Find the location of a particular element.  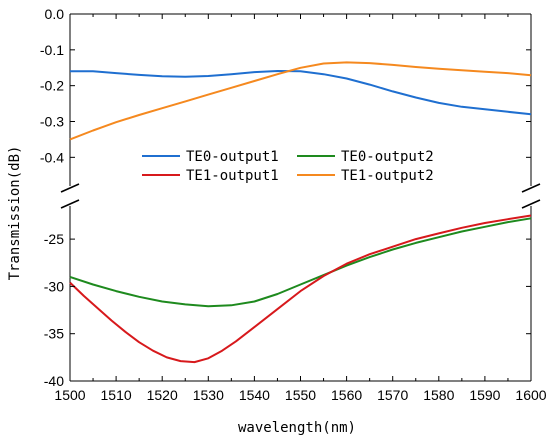

x-tick-label: 1510 is located at coordinates (116, 395).